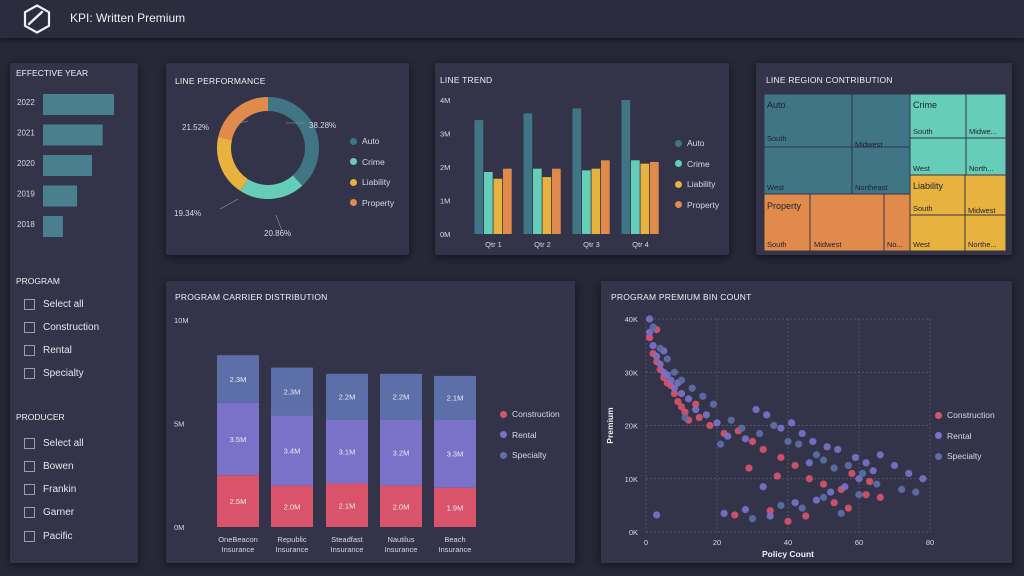 This screenshot has height=576, width=1024. I want to click on producer-option-bowen: Bowen, so click(49, 466).